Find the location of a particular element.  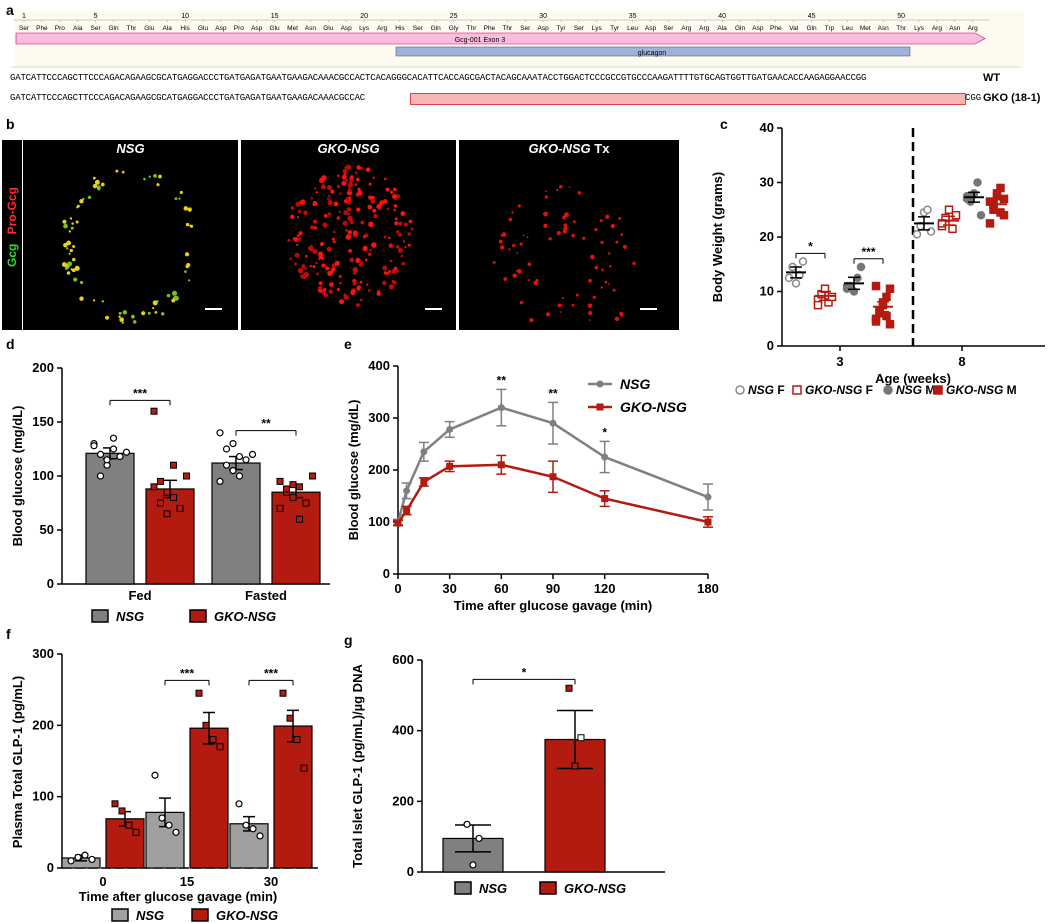

x-tick-label: Fed is located at coordinates (139, 595).